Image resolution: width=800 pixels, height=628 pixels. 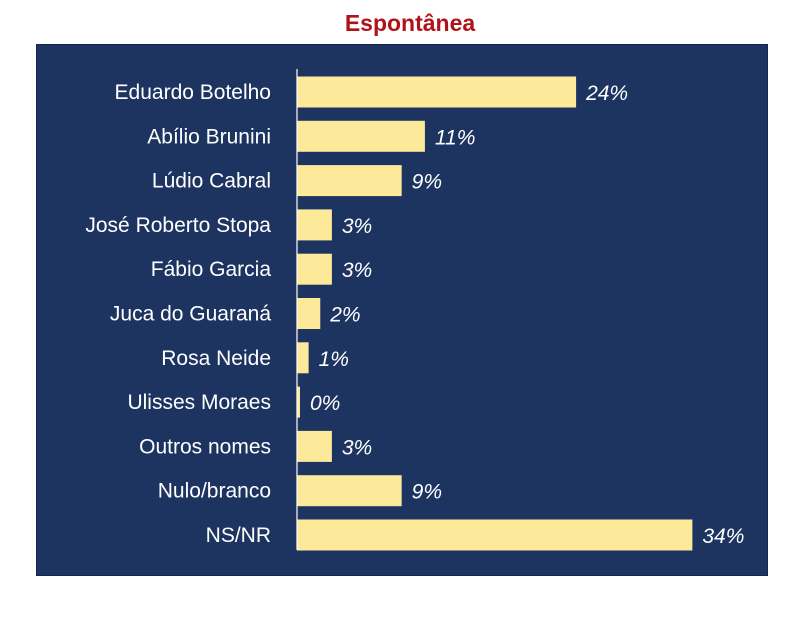 What do you see at coordinates (344, 315) in the screenshot?
I see `value-label: 2%` at bounding box center [344, 315].